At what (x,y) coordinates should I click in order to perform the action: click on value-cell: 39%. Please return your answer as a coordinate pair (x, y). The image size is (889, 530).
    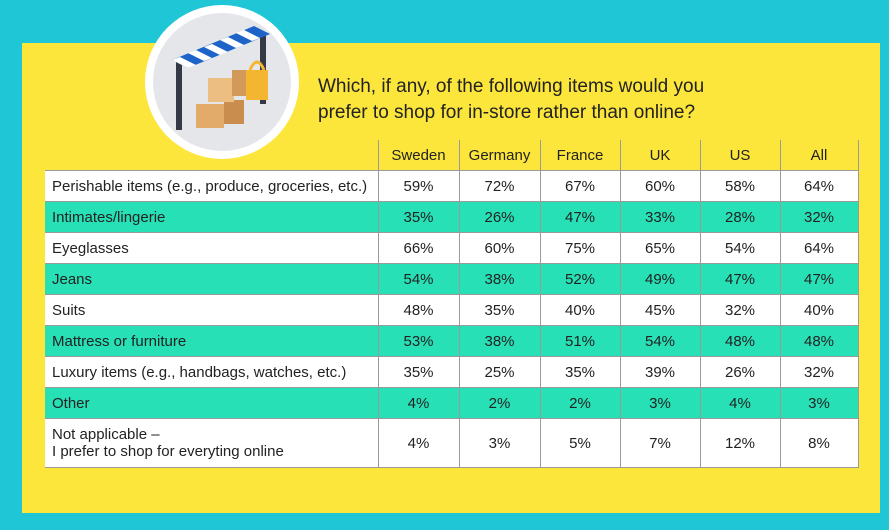
    Looking at the image, I should click on (660, 372).